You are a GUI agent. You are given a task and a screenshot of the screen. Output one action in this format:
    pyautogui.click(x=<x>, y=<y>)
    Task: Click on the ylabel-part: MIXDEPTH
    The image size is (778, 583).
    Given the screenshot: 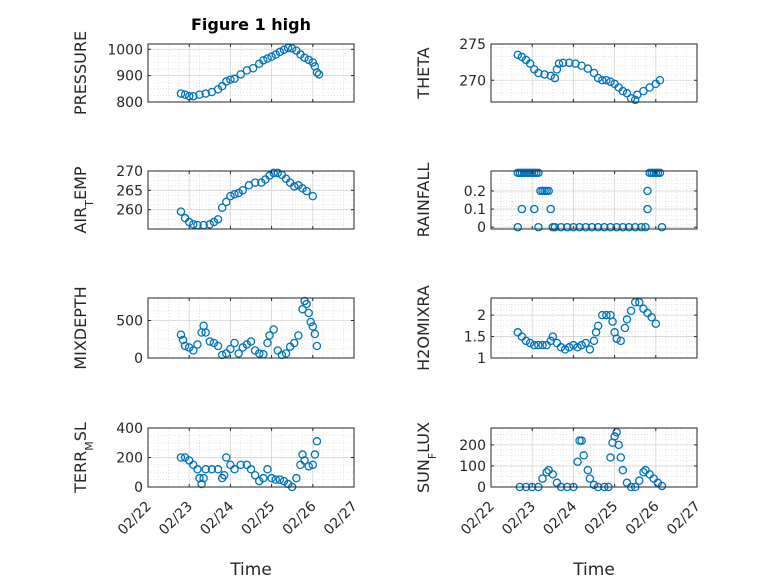 What is the action you would take?
    pyautogui.click(x=80, y=327)
    